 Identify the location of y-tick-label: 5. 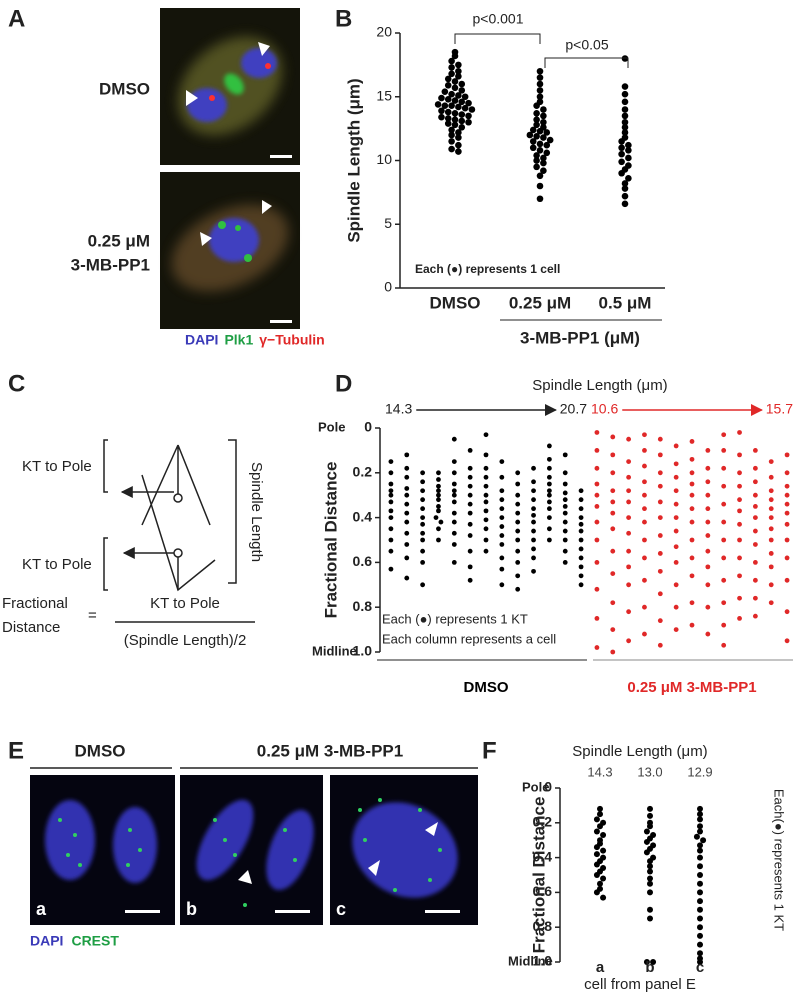
(388, 223).